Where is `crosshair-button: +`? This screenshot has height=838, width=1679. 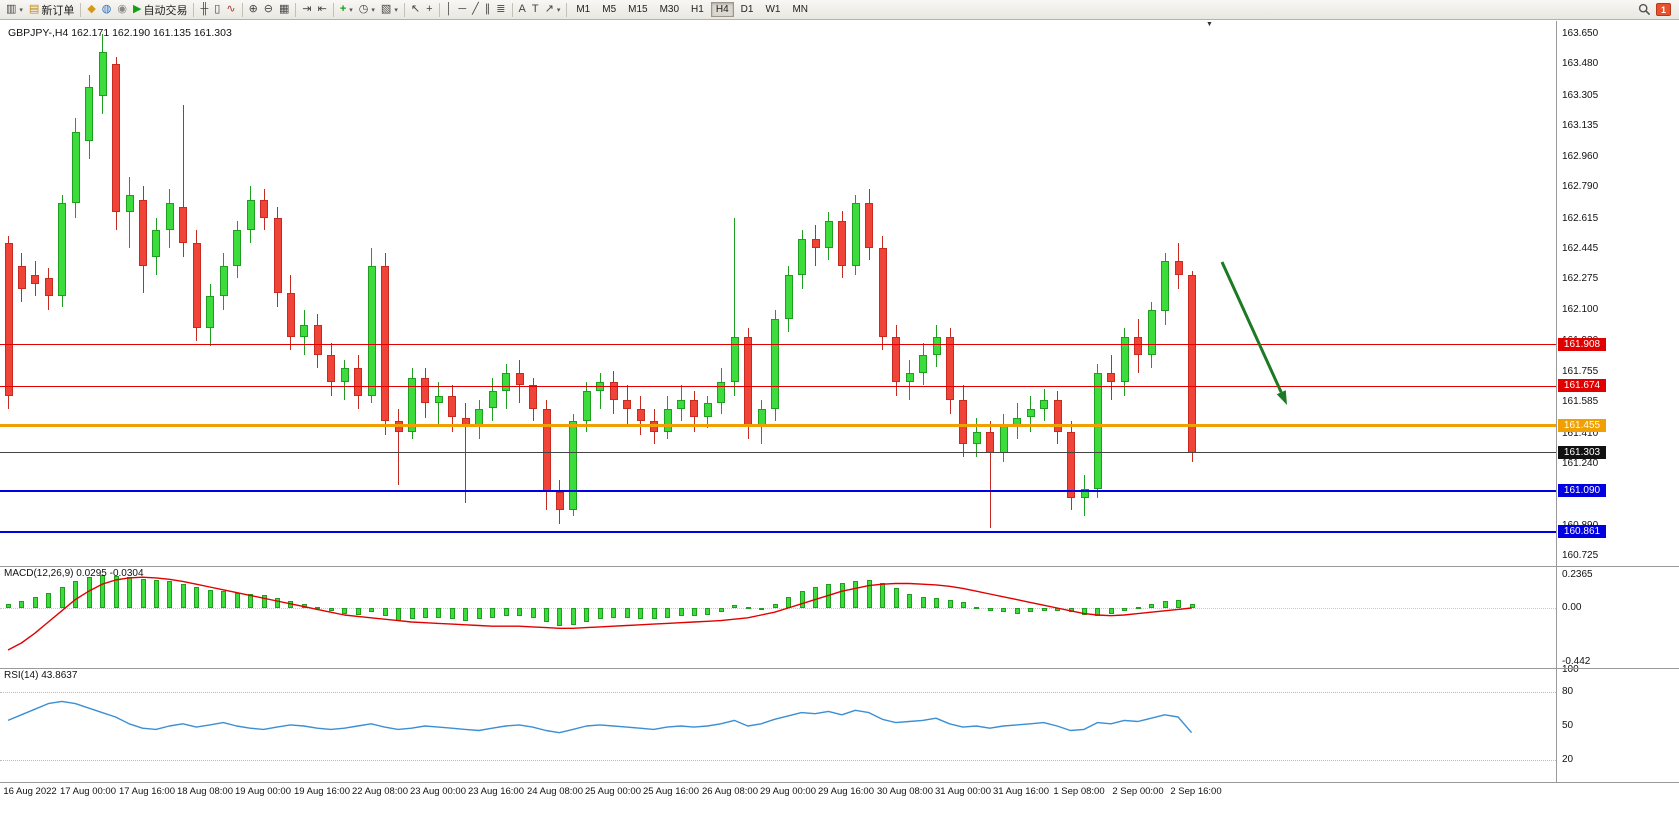 crosshair-button: + is located at coordinates (429, 10).